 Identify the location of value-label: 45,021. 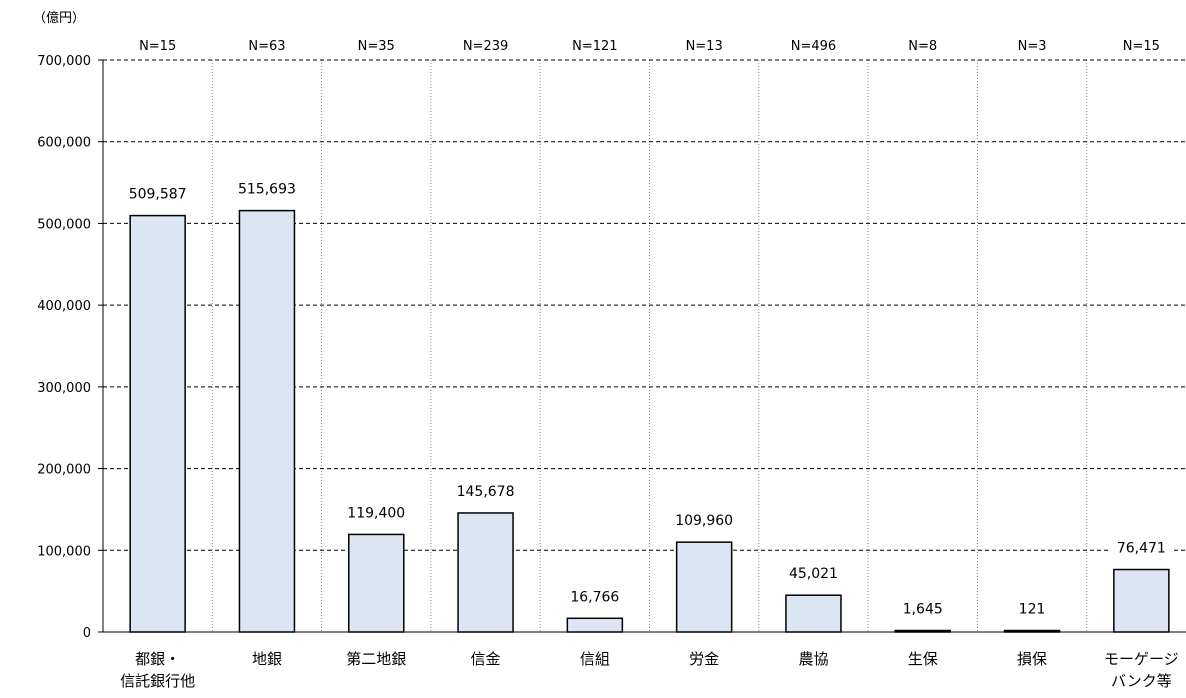
(813, 574).